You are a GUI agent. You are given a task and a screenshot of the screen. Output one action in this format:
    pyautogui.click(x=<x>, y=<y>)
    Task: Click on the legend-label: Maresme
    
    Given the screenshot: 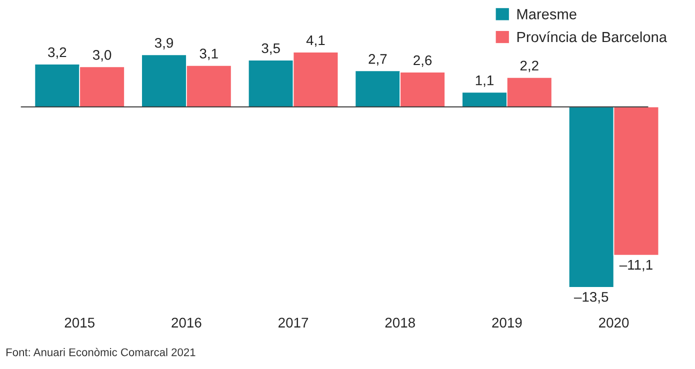 What is the action you would take?
    pyautogui.click(x=546, y=14)
    